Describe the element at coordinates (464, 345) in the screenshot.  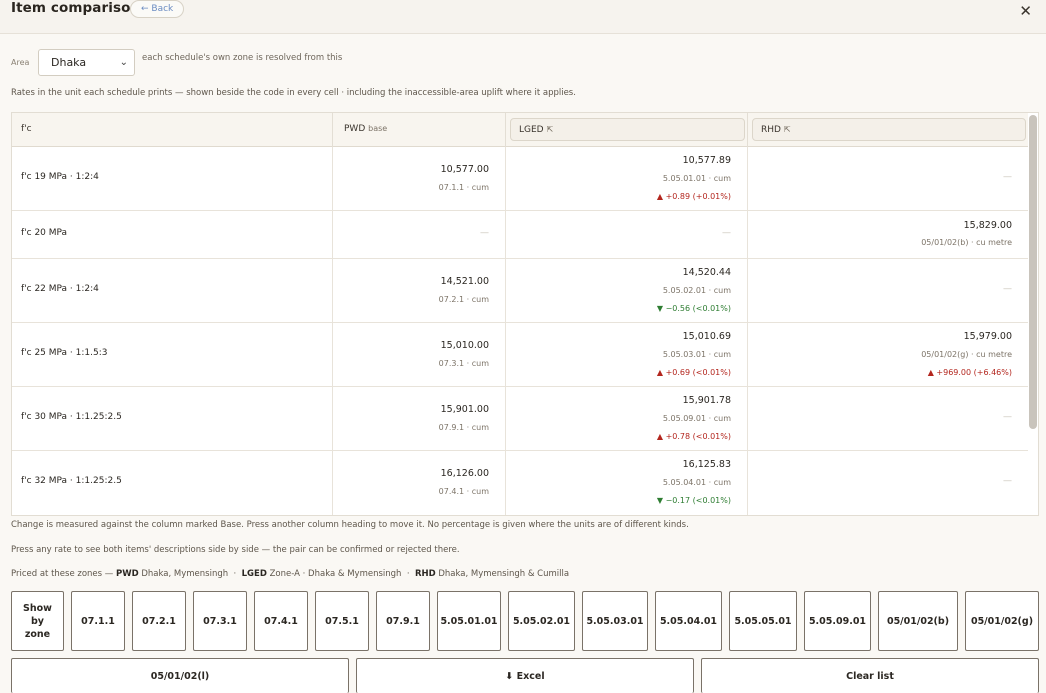
I see `rate-value: 15,010.00` at that location.